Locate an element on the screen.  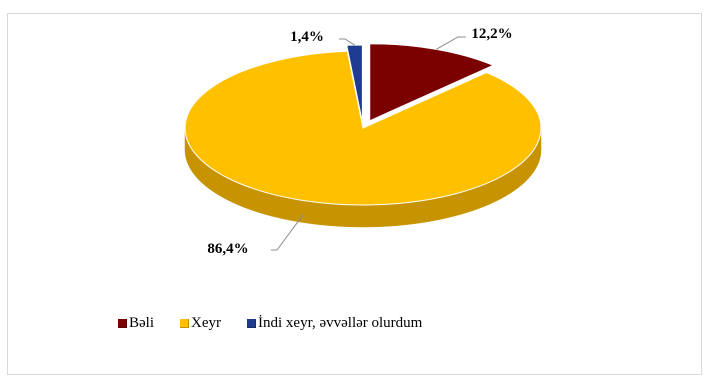
legend-label-beli: Bəli is located at coordinates (141, 323).